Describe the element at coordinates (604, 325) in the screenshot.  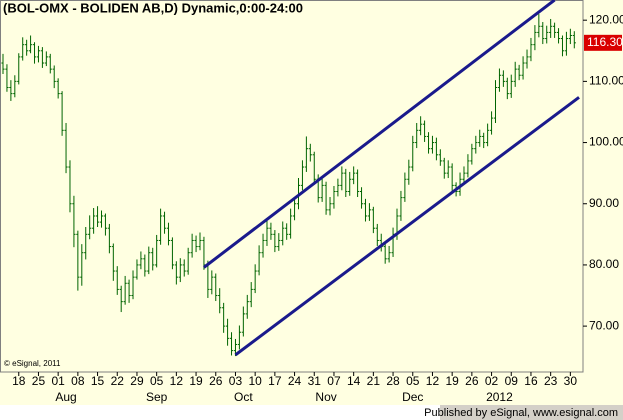
I see `y-tick-label: 70.00` at that location.